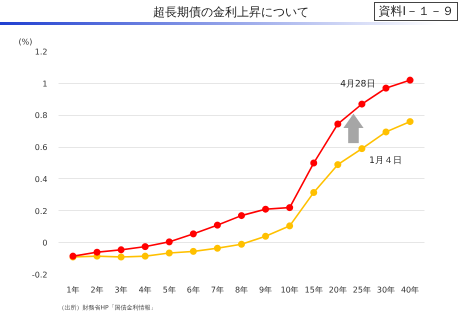 This screenshot has height=320, width=462. What do you see at coordinates (41, 147) in the screenshot?
I see `y-tick-label: 0.6` at bounding box center [41, 147].